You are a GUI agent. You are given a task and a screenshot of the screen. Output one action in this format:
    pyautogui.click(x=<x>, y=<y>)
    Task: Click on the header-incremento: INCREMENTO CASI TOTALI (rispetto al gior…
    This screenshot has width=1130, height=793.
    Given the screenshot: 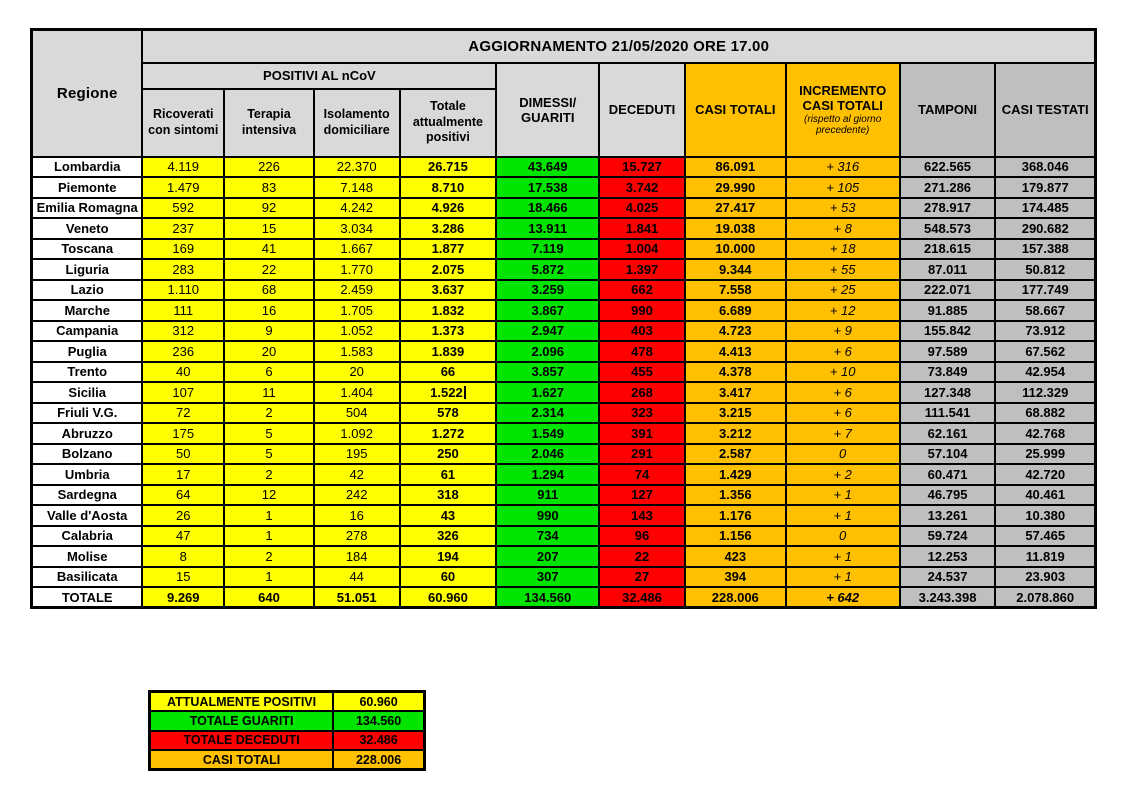 What is the action you would take?
    pyautogui.click(x=842, y=109)
    